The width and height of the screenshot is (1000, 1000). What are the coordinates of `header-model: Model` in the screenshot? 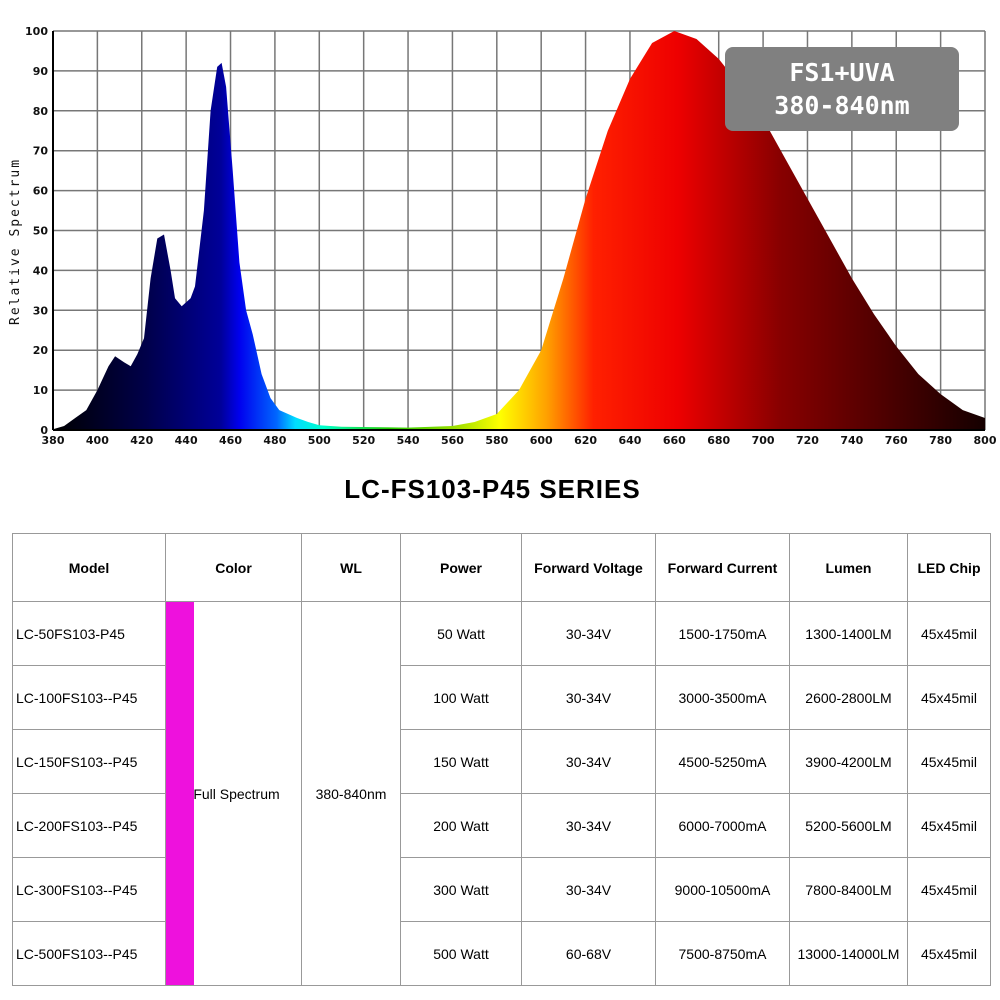 It's located at (89, 567).